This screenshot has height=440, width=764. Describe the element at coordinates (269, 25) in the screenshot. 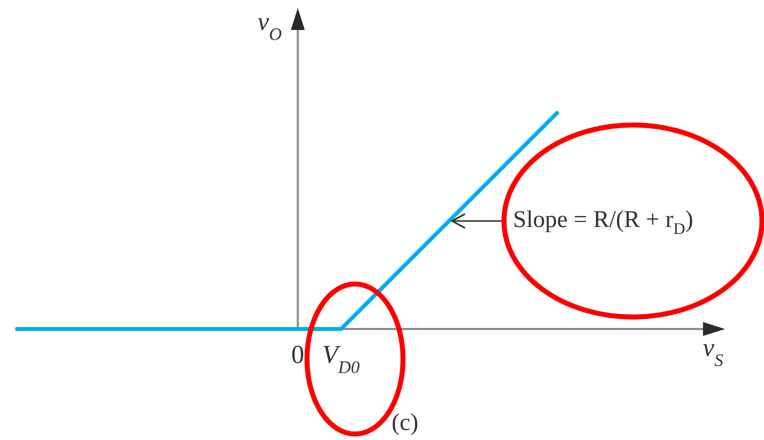

I see `y-axis-title: v$_{O}$` at that location.